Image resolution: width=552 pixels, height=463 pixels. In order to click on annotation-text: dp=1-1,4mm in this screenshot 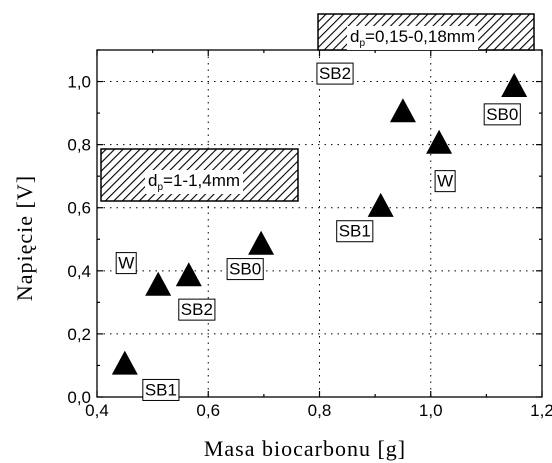, I will do `click(194, 182)`.